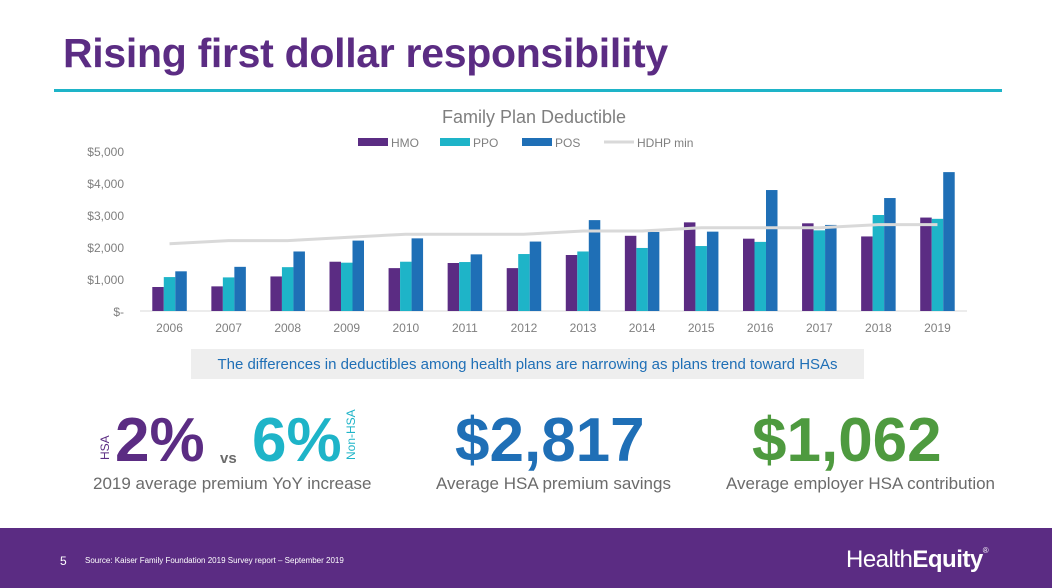 The height and width of the screenshot is (588, 1052). What do you see at coordinates (105, 184) in the screenshot?
I see `y-tick-label: $4,000` at bounding box center [105, 184].